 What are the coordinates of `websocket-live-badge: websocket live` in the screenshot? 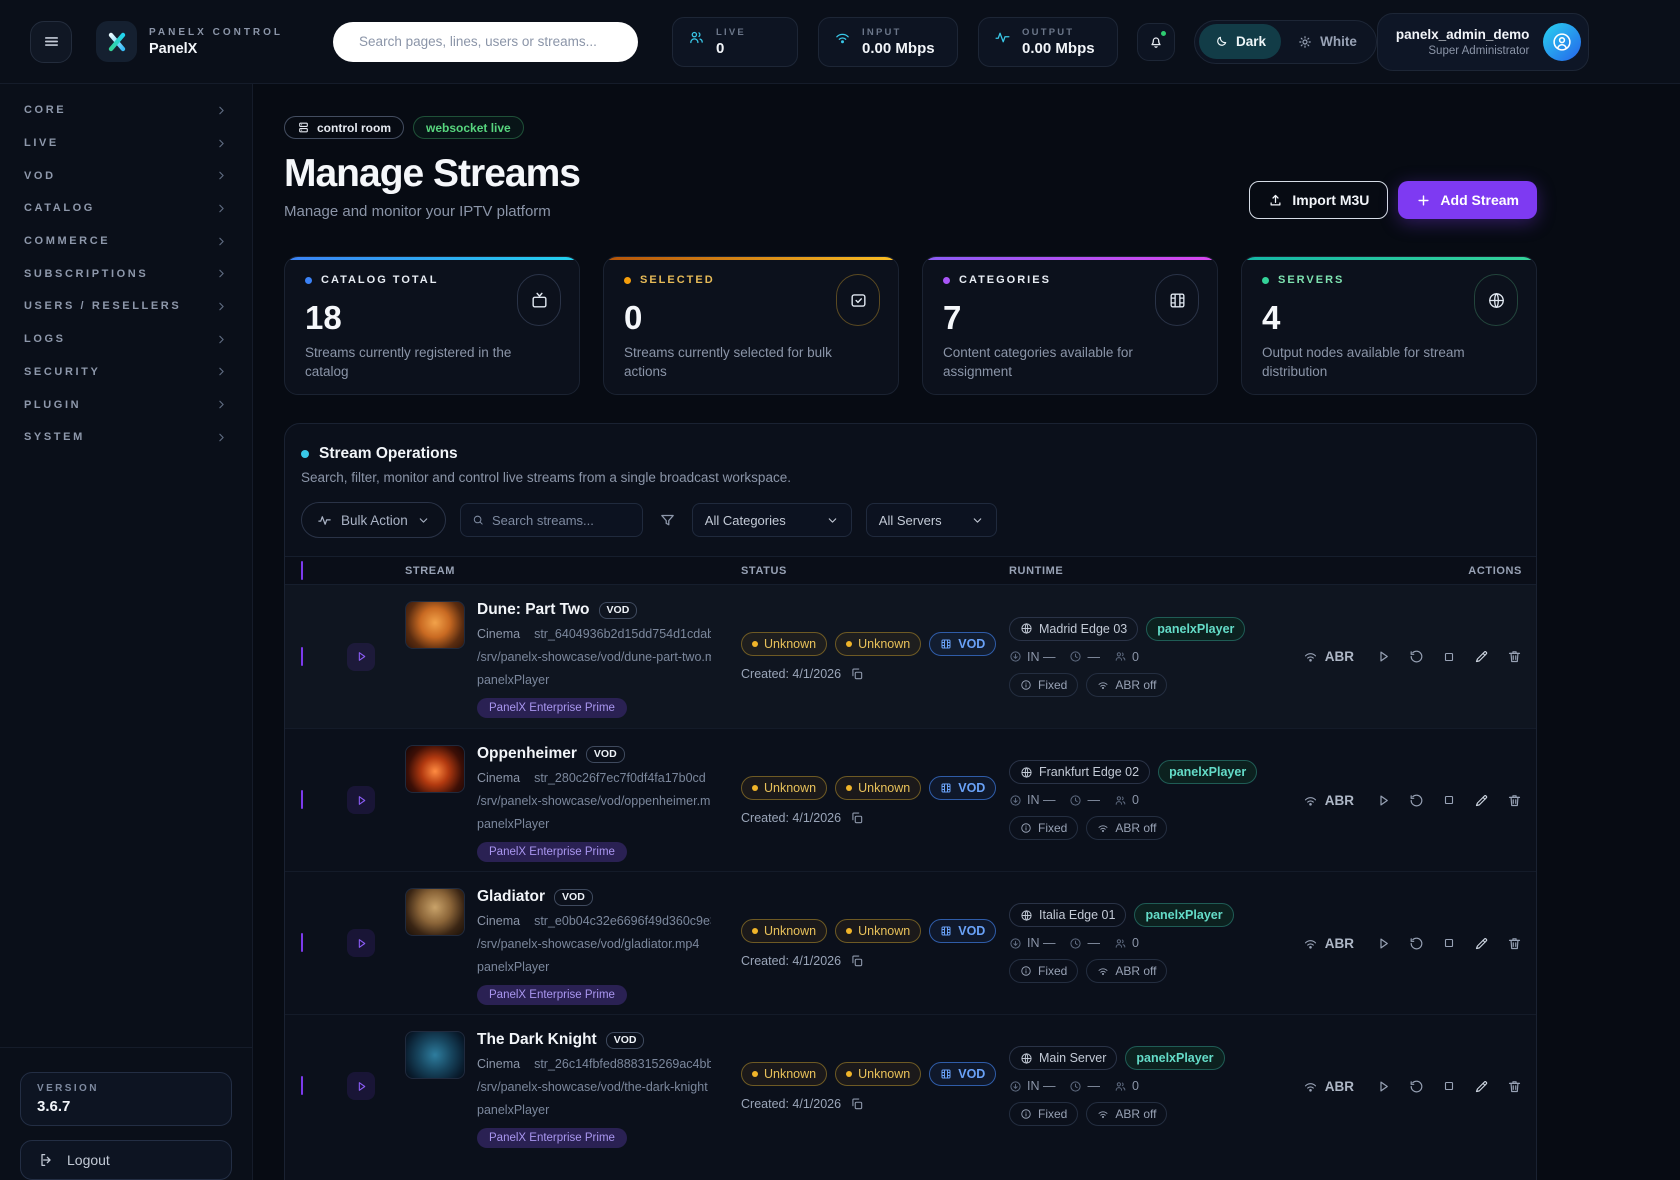 It's located at (468, 127).